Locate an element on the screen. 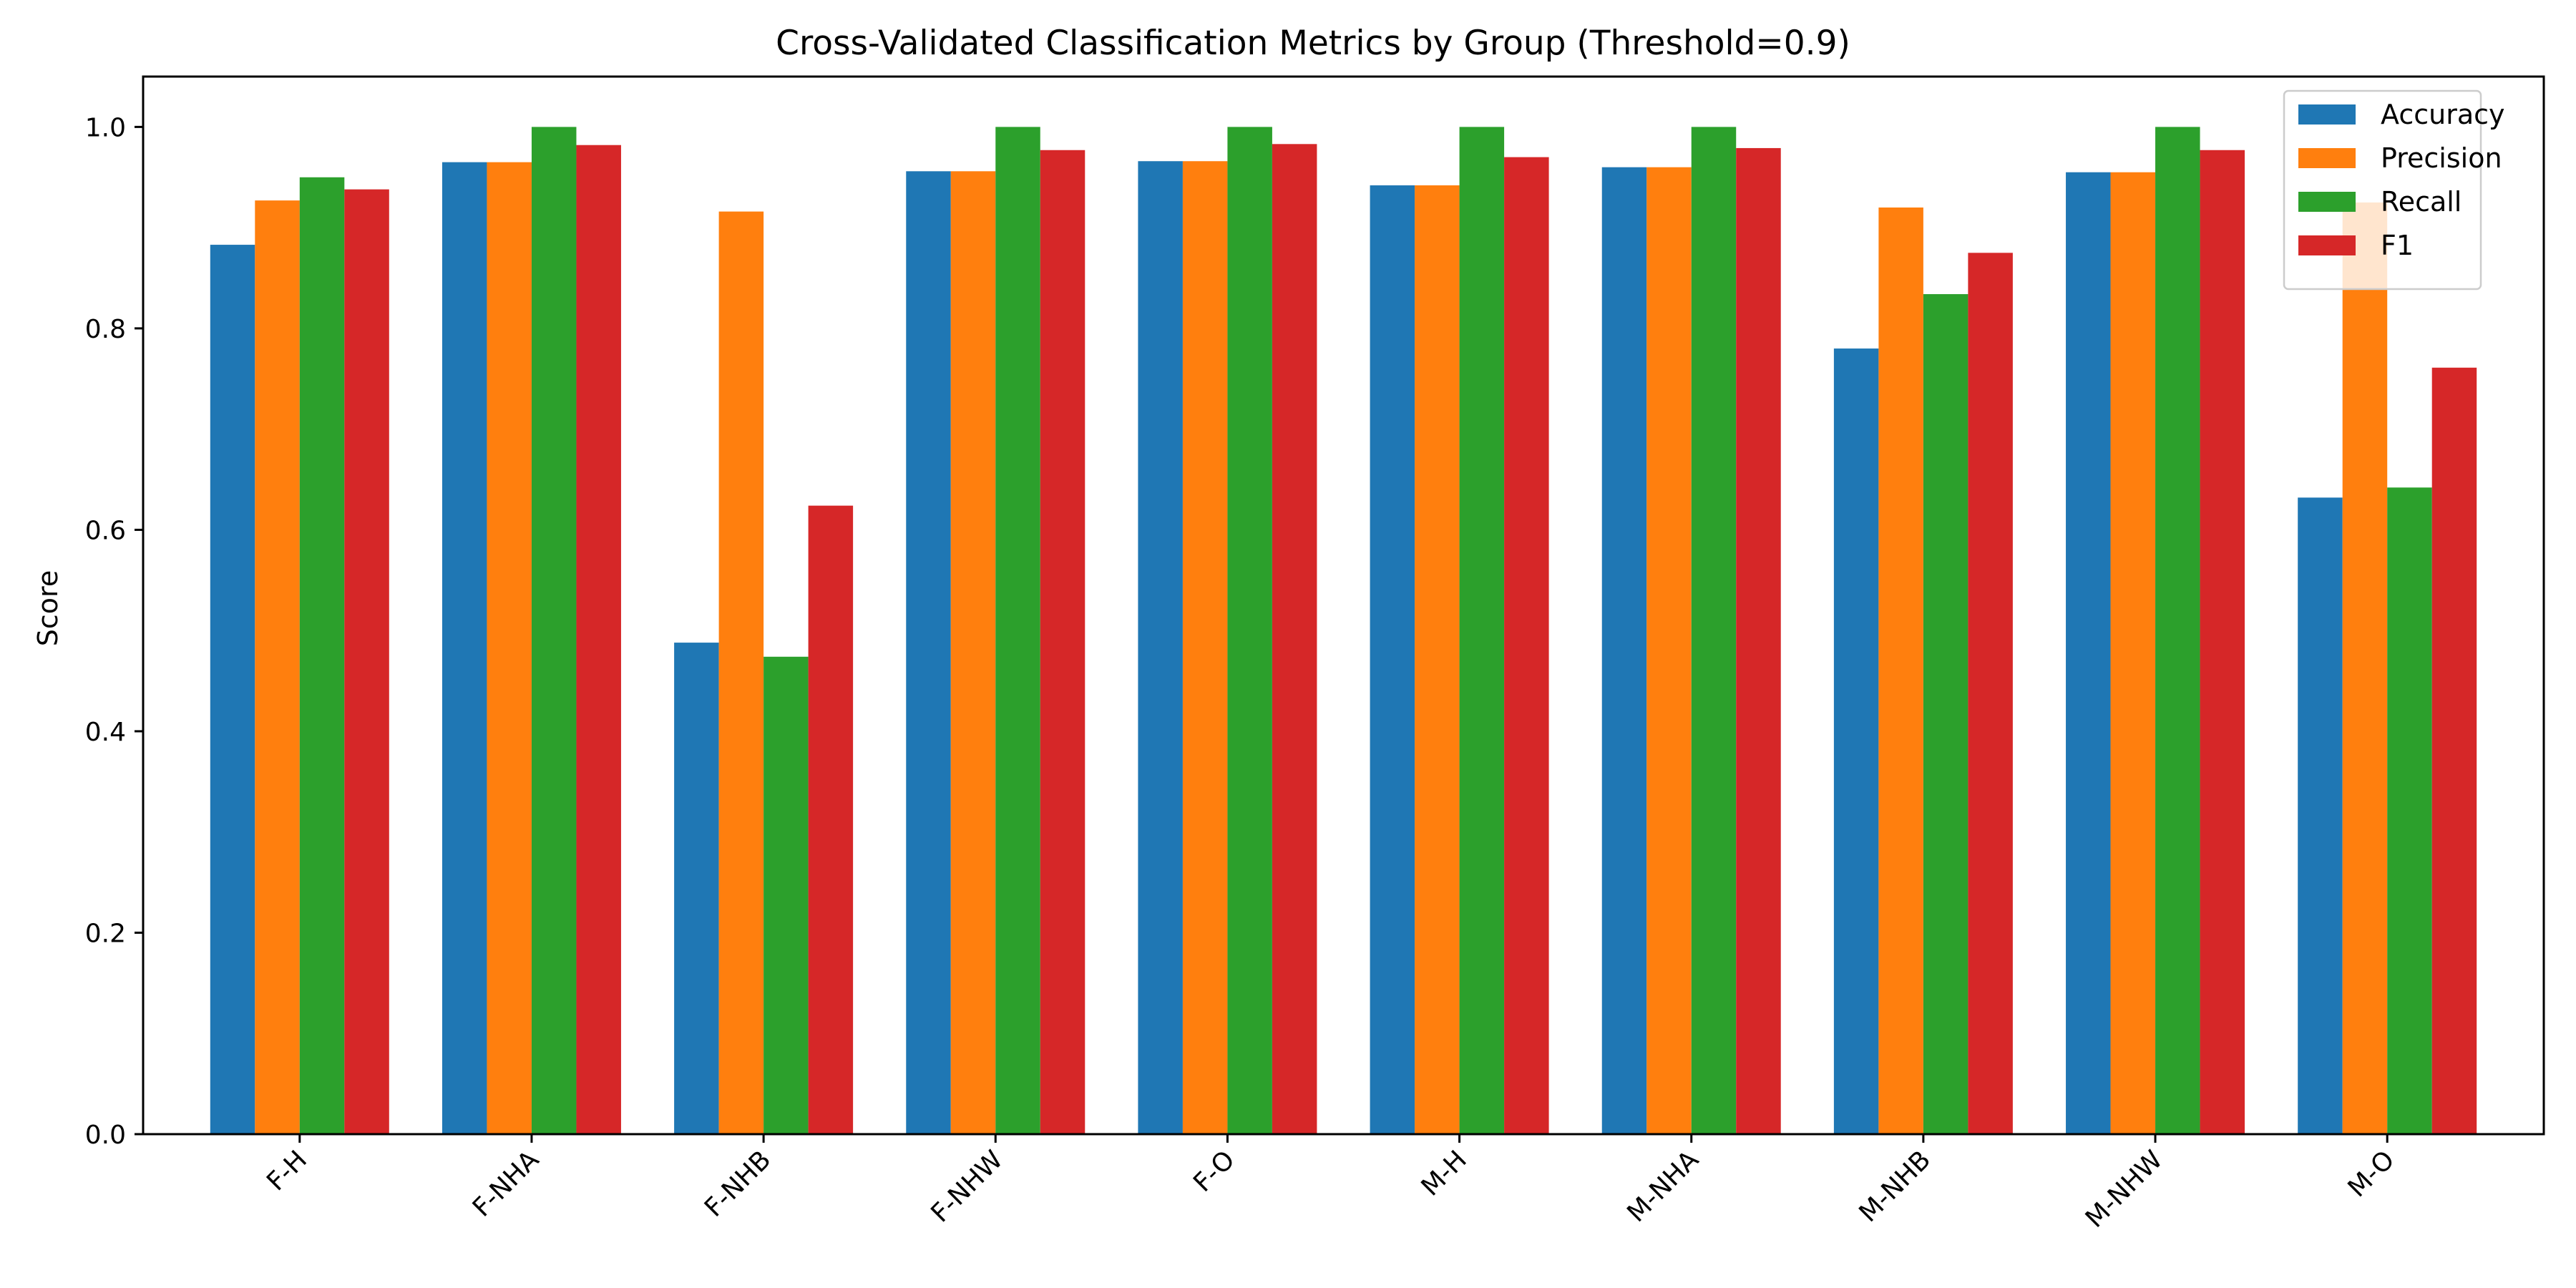 The height and width of the screenshot is (1288, 2576). bar-accuracy-m-nhw is located at coordinates (2088, 653).